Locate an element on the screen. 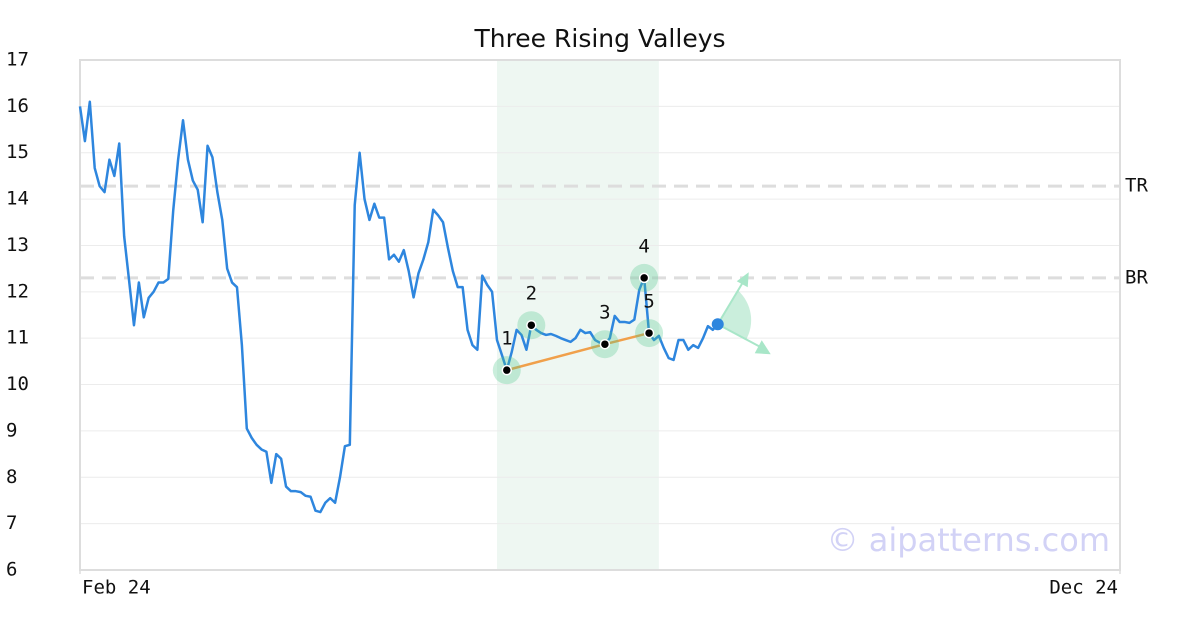 This screenshot has height=630, width=1200. y-tick-label: 8 is located at coordinates (11, 477).